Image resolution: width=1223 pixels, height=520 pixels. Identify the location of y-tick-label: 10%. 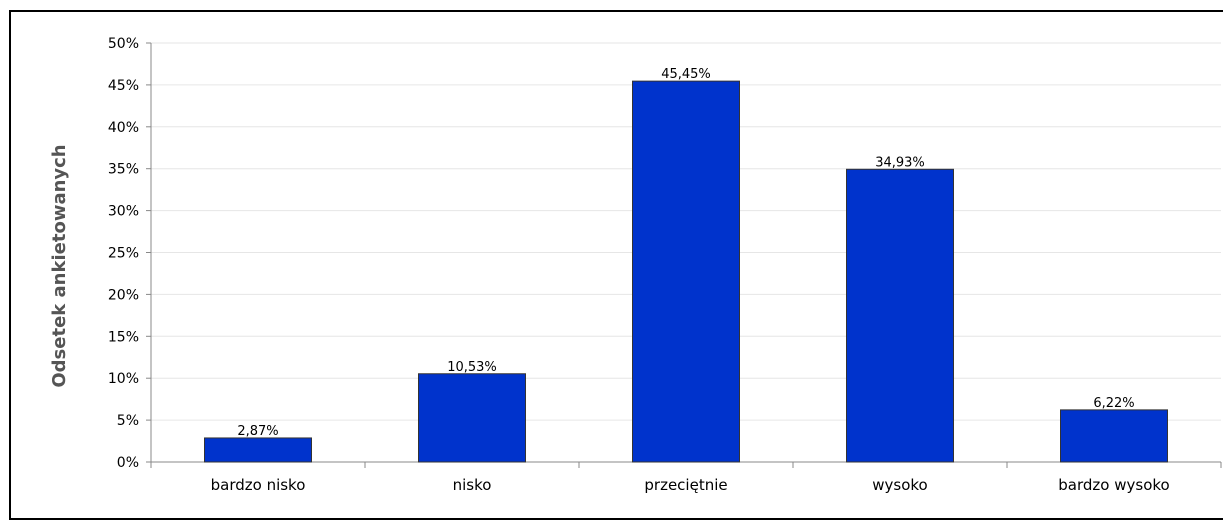
(123, 379).